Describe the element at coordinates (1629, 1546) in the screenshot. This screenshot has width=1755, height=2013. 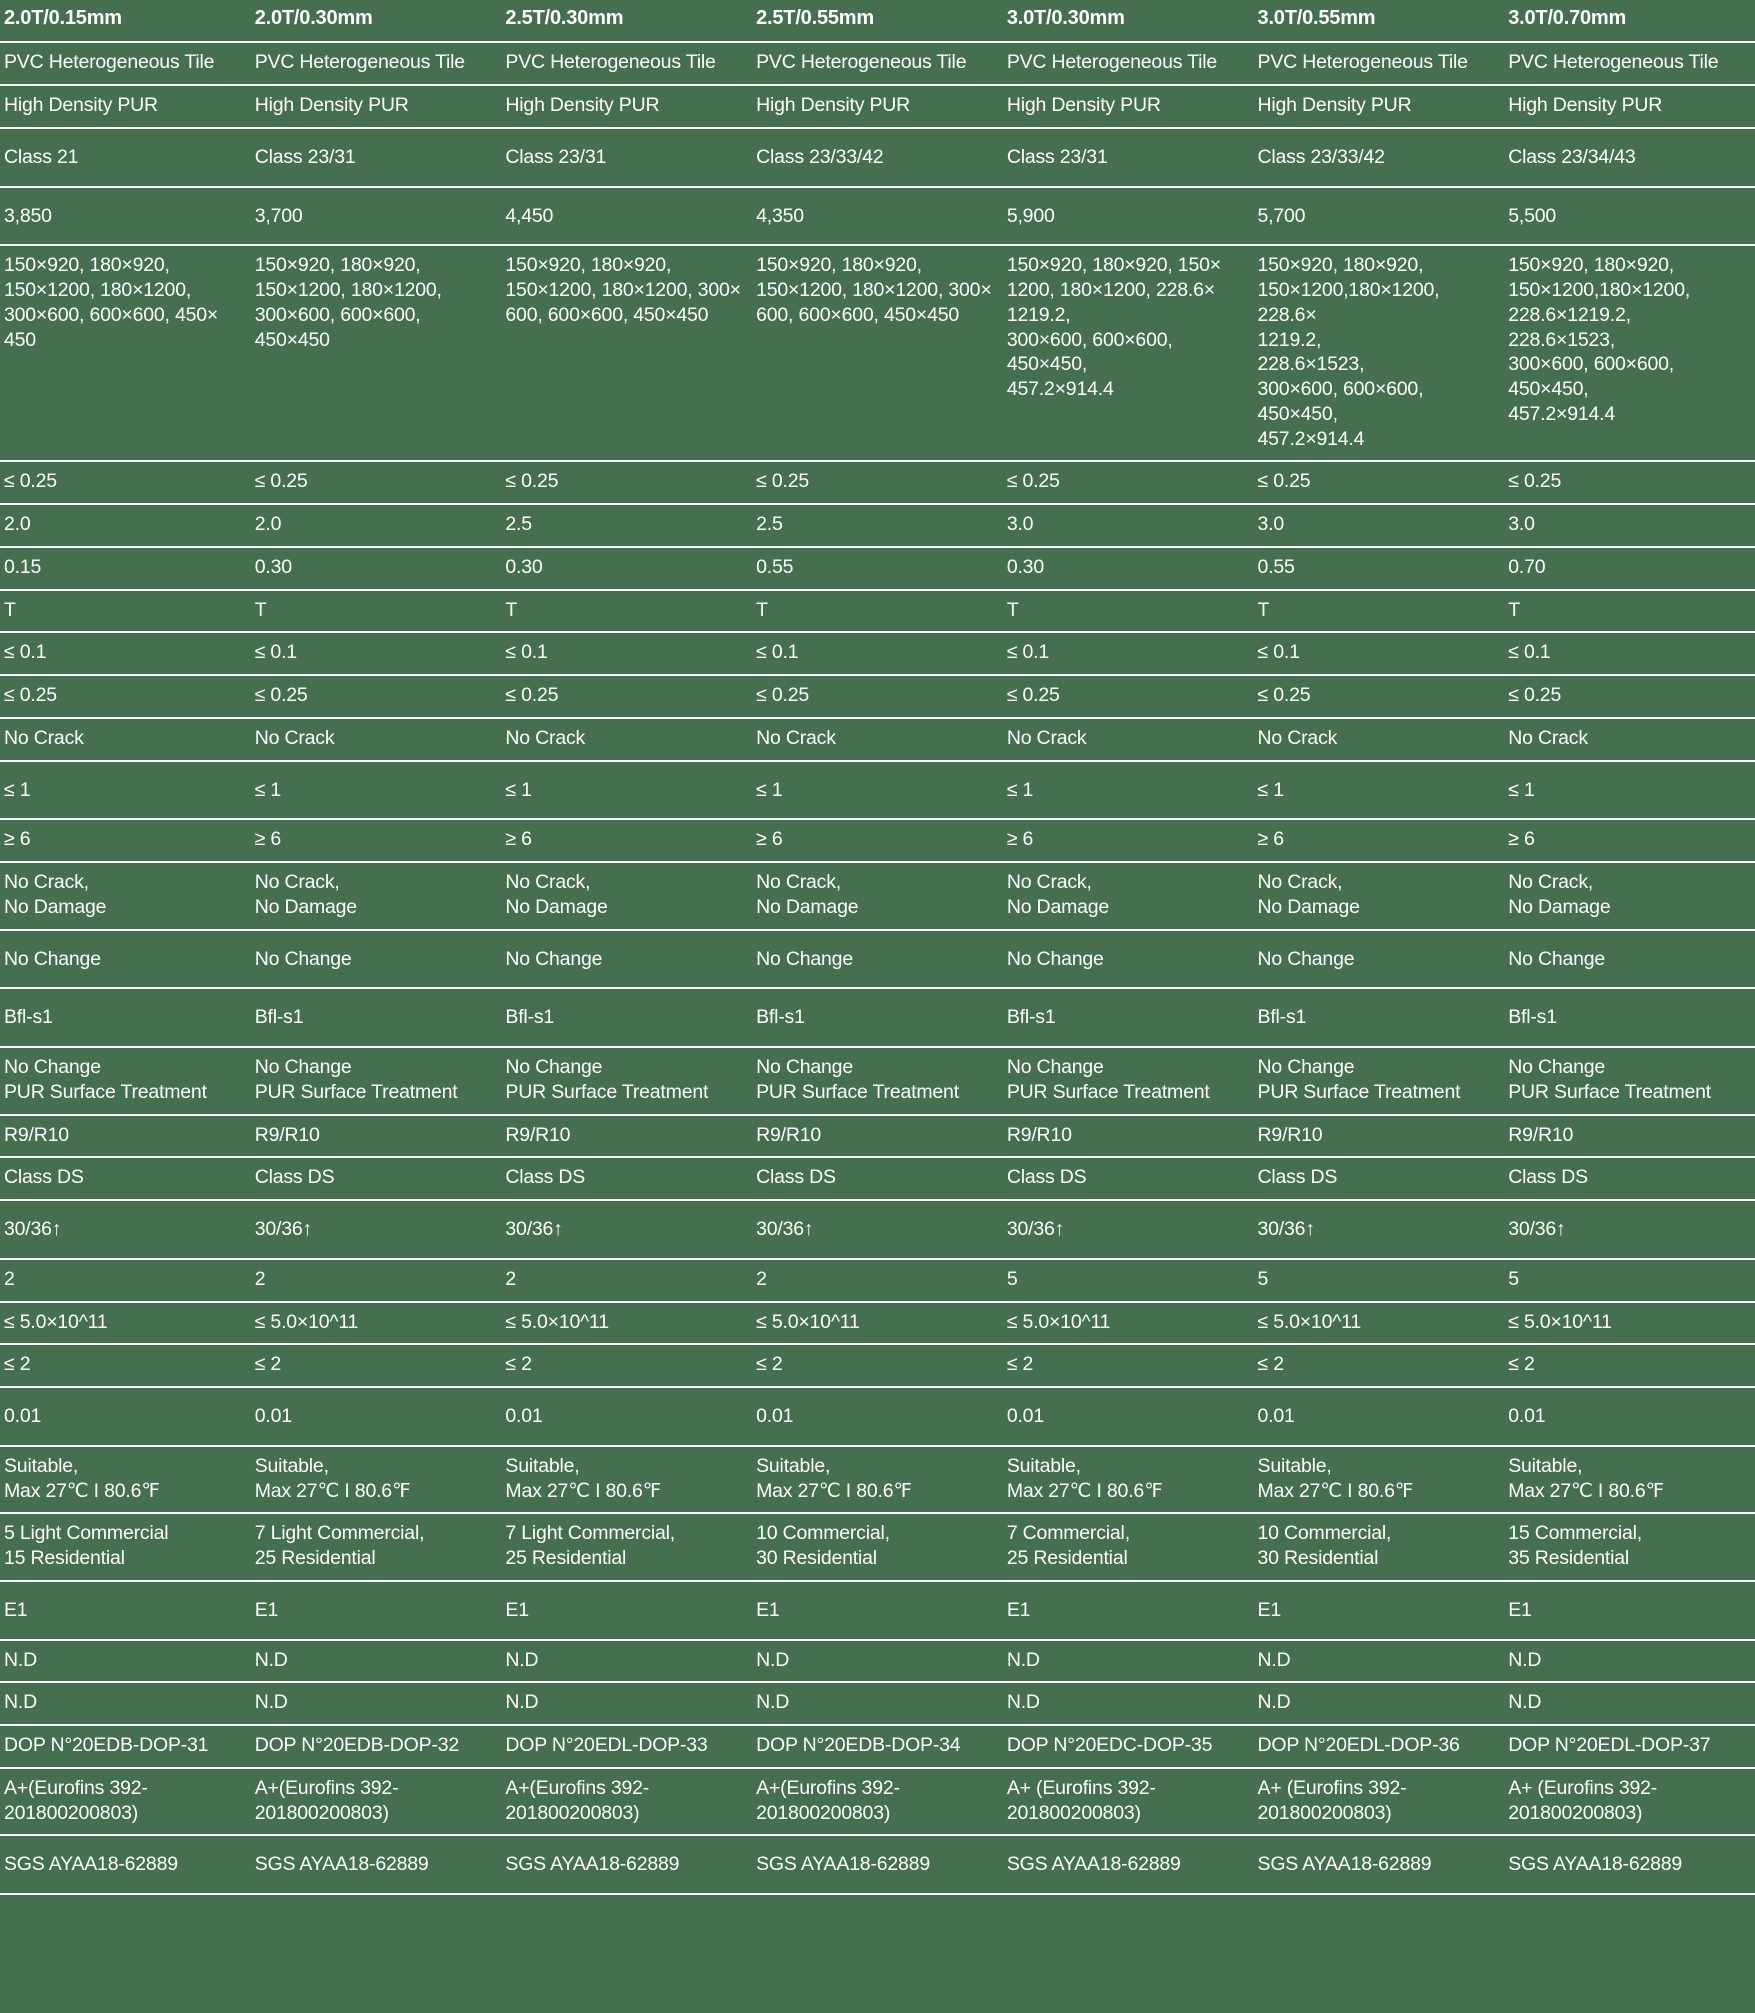
I see `cell-warranty: 15 Commercial, 35 Residential` at that location.